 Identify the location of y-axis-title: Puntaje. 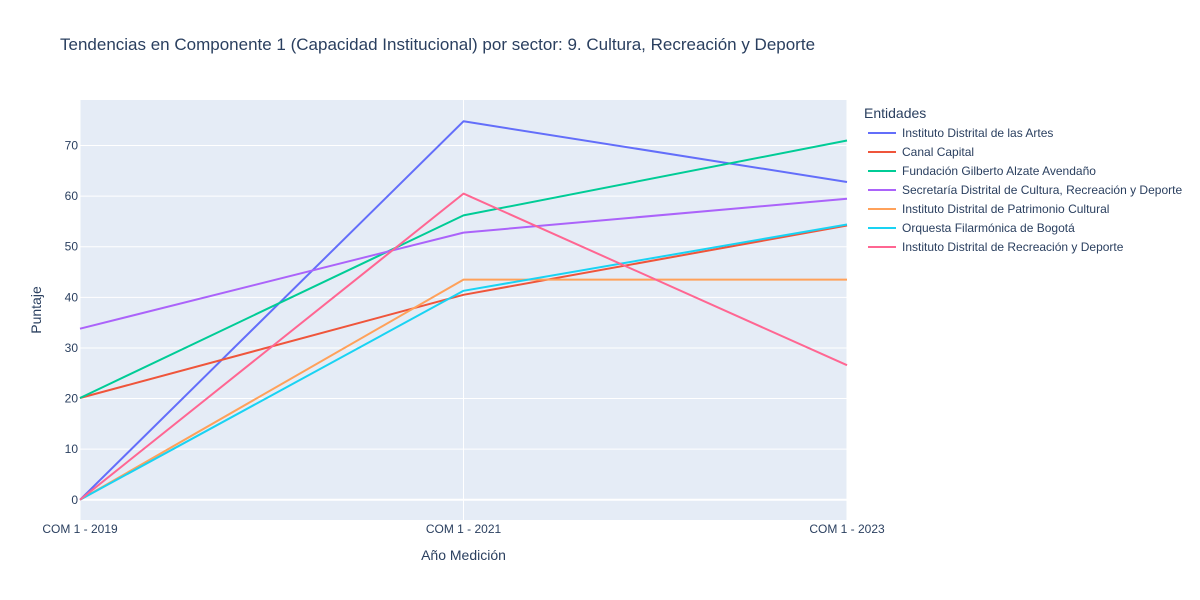
(36, 310).